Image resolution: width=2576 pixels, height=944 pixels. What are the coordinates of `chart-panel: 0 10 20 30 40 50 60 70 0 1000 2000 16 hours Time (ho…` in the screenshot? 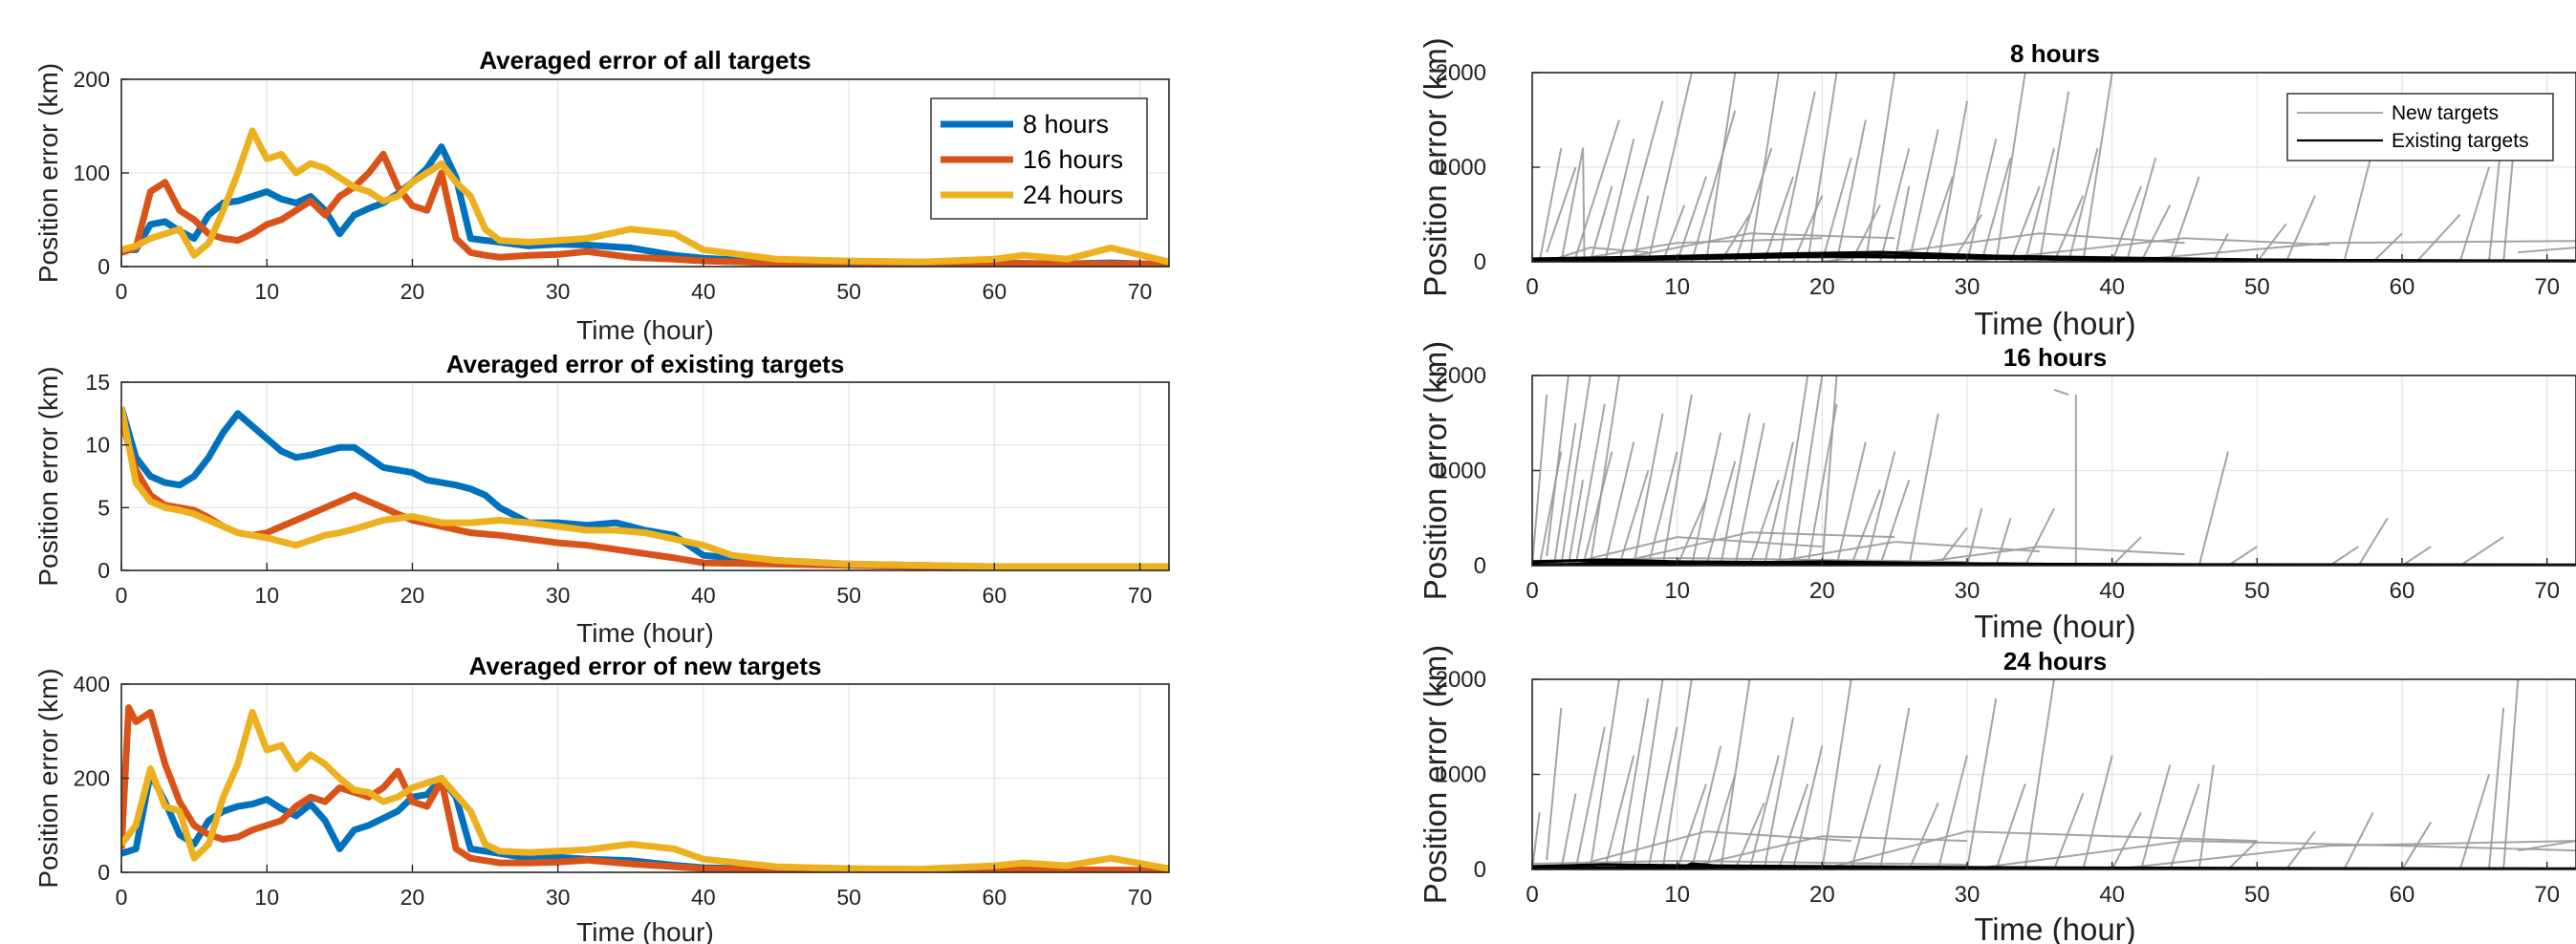 It's located at (1997, 492).